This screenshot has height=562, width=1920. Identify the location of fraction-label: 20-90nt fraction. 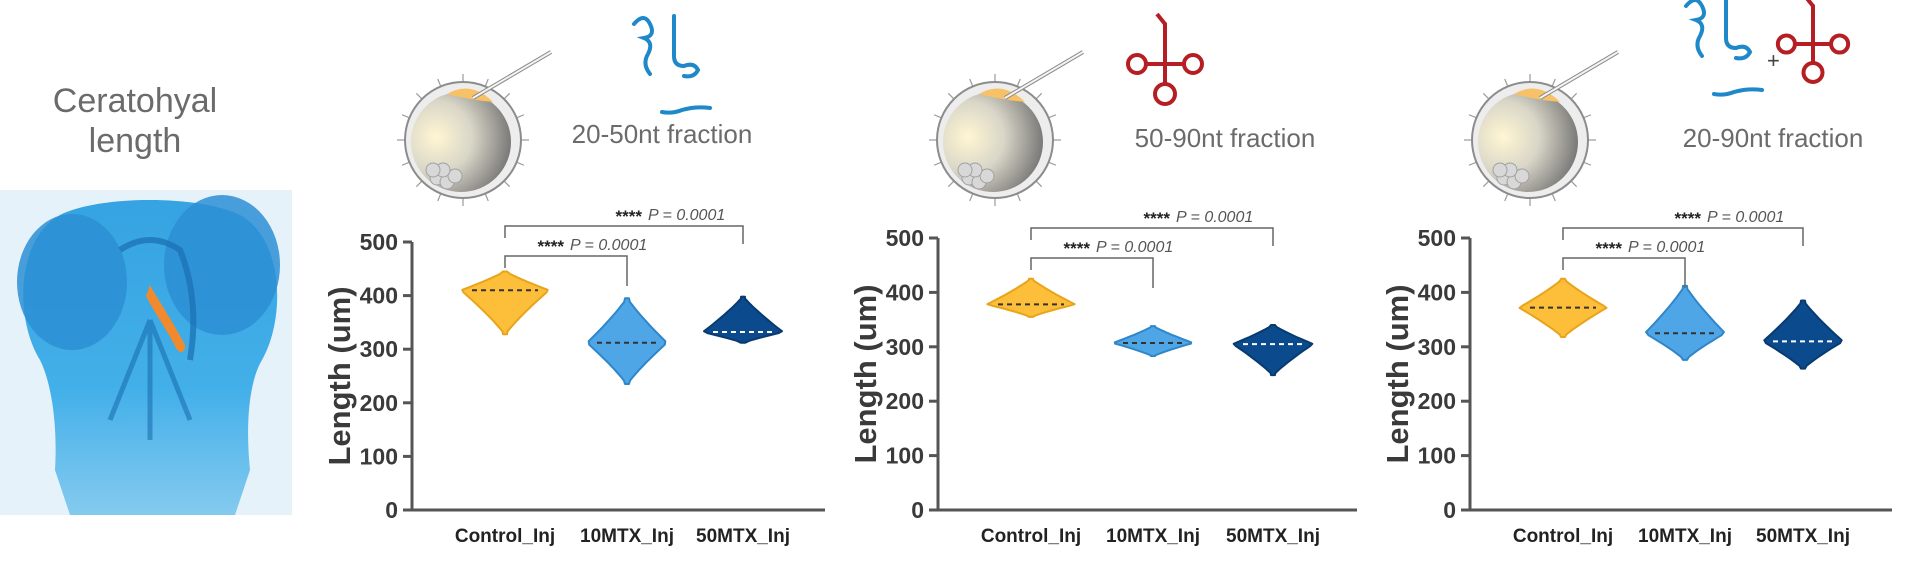
(1773, 138).